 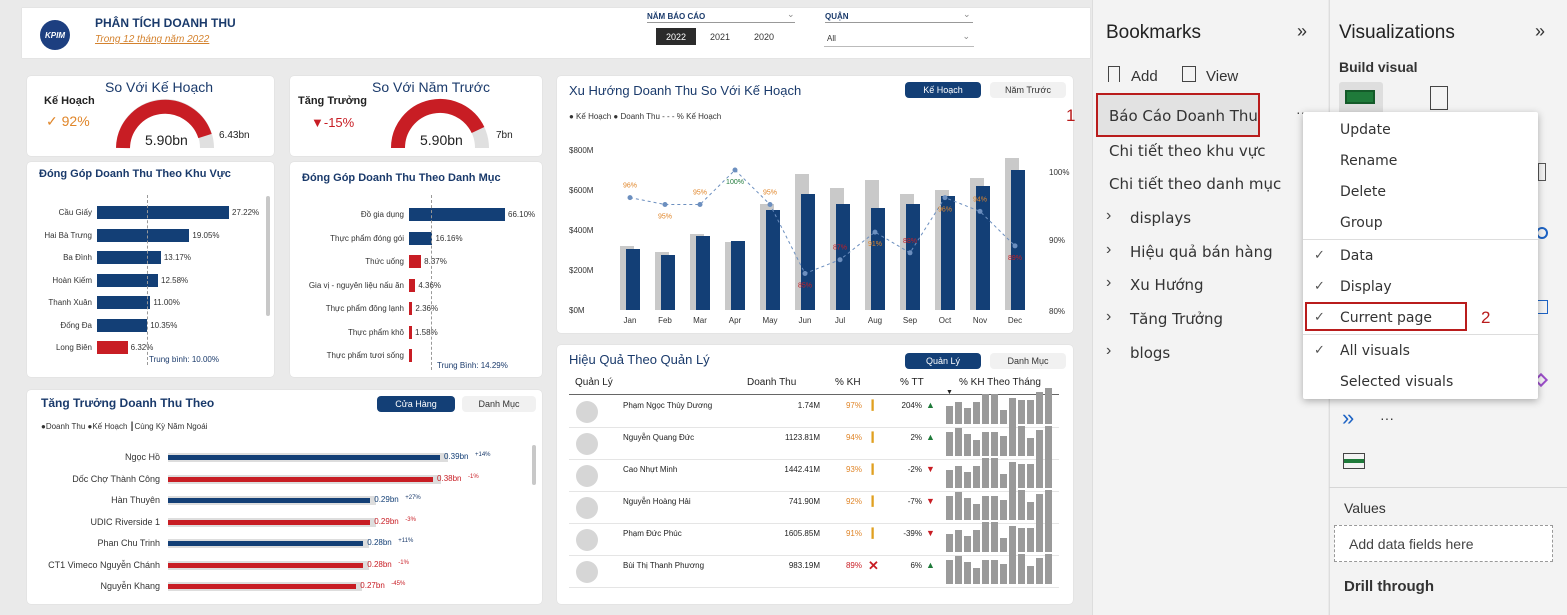 I want to click on menu-current-page: Current page, so click(x=1386, y=318).